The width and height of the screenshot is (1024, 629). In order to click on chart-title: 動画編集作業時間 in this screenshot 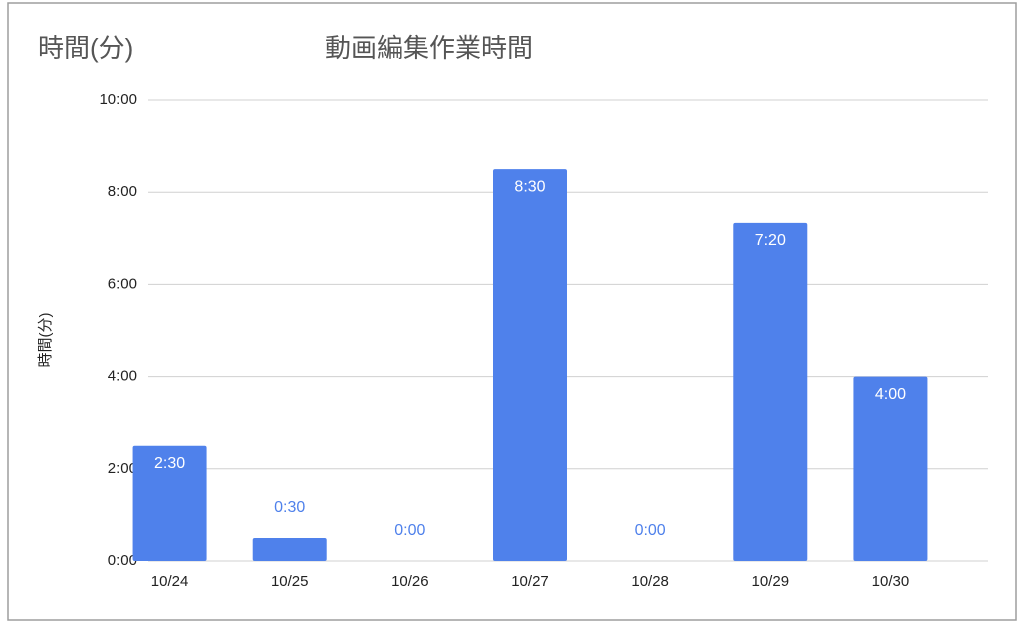, I will do `click(429, 48)`.